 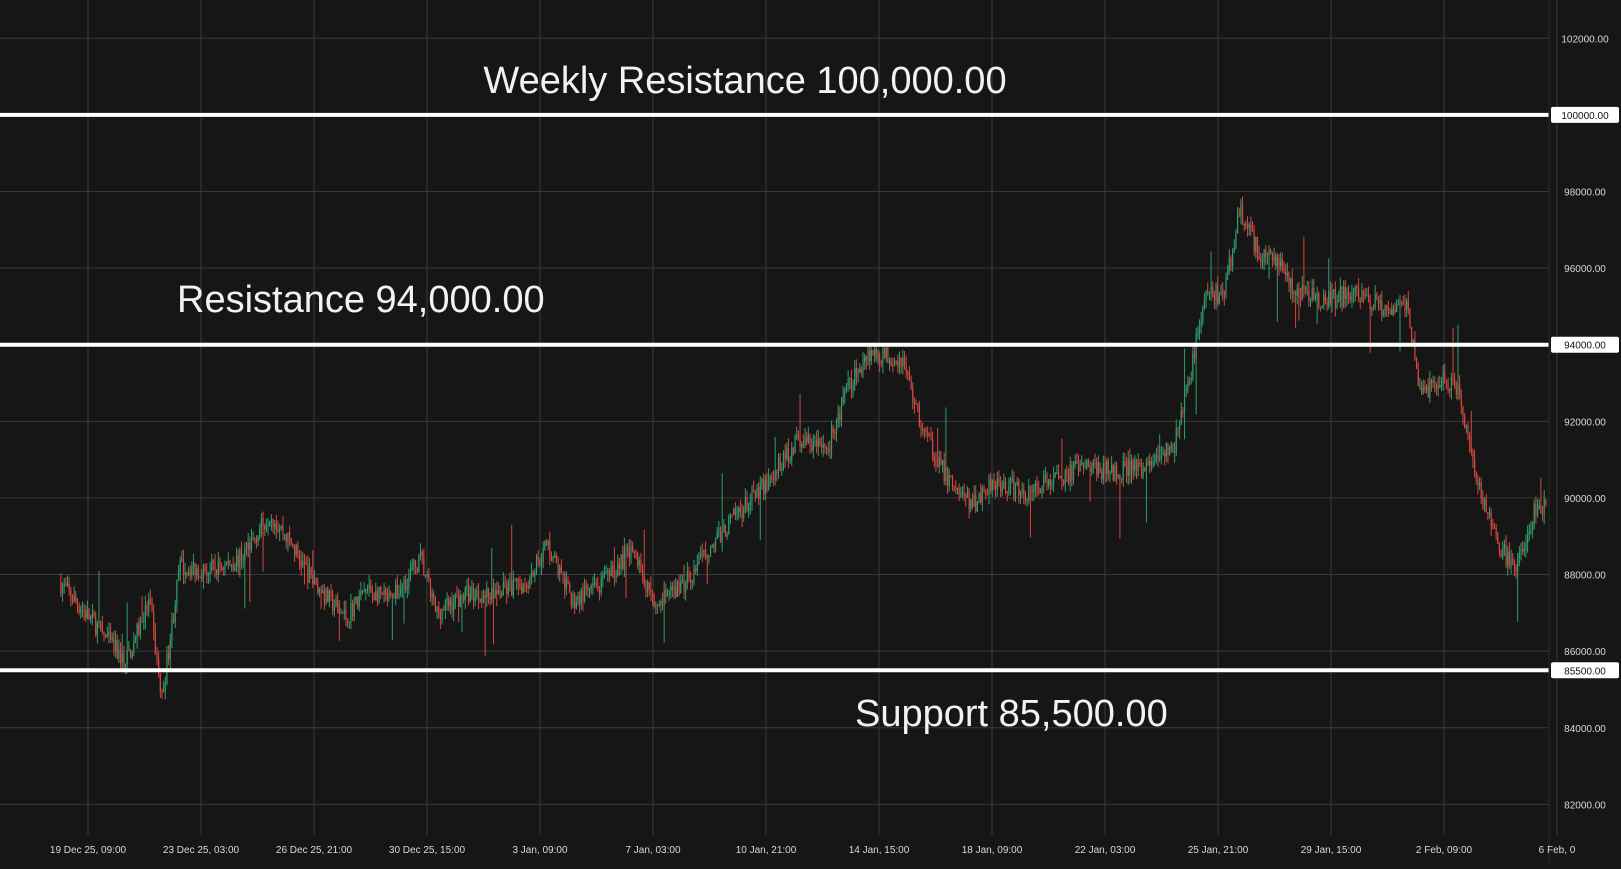 I want to click on y-tick-label: 84000.00, so click(x=1585, y=729).